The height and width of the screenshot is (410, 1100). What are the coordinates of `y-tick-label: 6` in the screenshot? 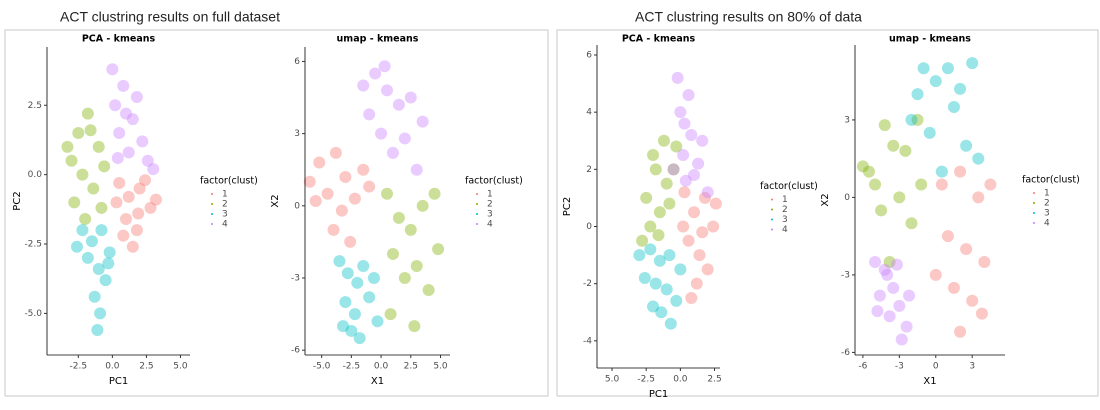 It's located at (589, 56).